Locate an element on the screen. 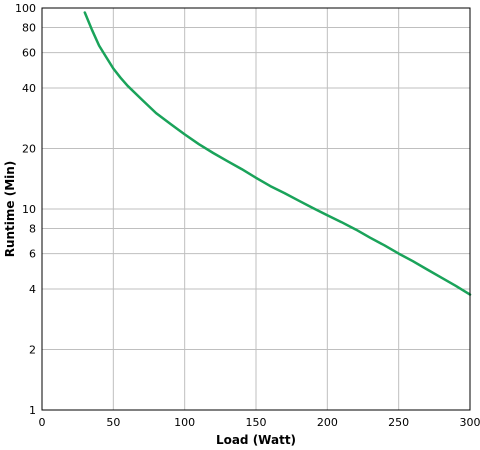 Image resolution: width=480 pixels, height=450 pixels. x-tick-labels: 0 50 100 150 200 250 300 is located at coordinates (259, 422).